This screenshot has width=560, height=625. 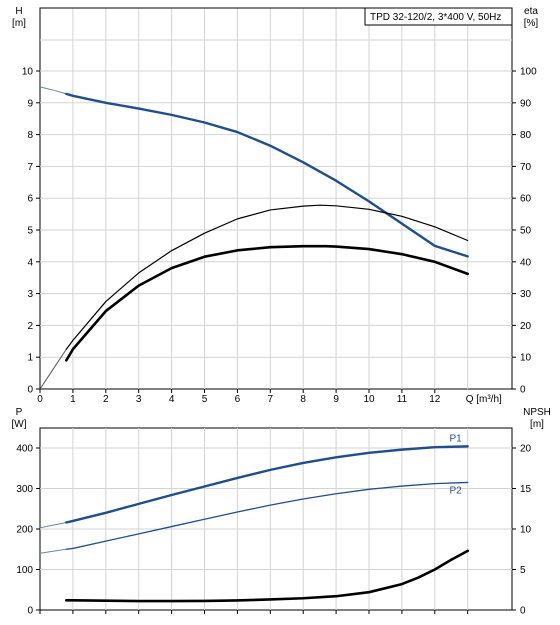 What do you see at coordinates (19, 412) in the screenshot?
I see `left-axis-title: P` at bounding box center [19, 412].